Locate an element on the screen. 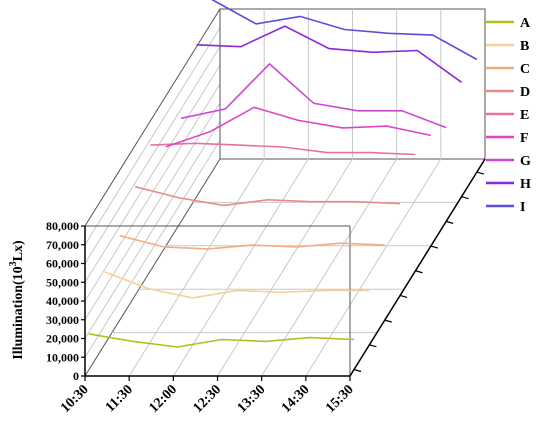 The height and width of the screenshot is (442, 550). depth-axis is located at coordinates (417, 267).